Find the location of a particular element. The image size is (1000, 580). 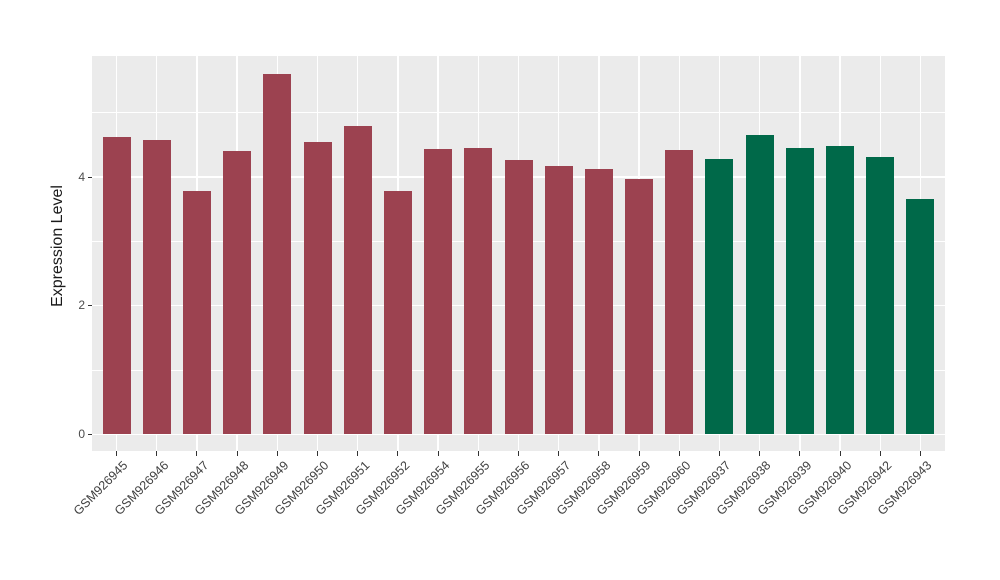

gridline-minor-h is located at coordinates (518, 113).